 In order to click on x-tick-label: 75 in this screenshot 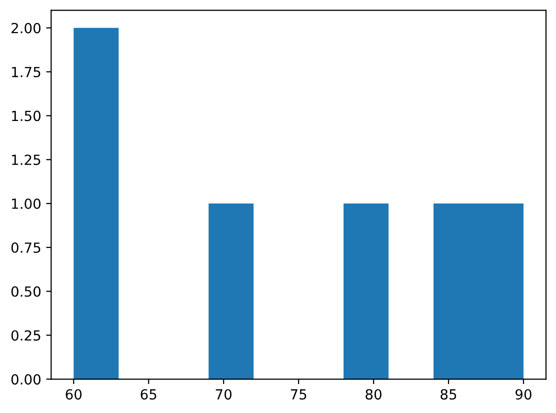, I will do `click(298, 394)`.